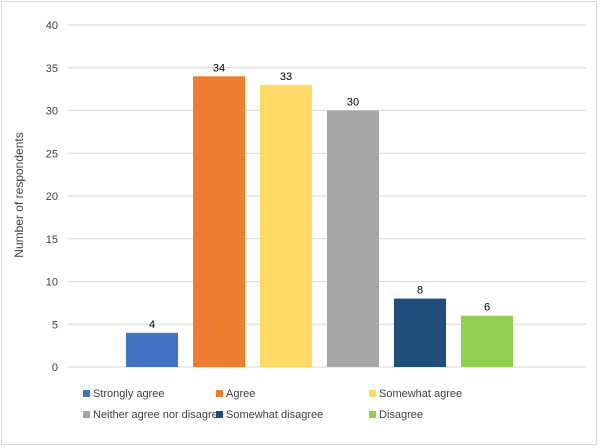 The height and width of the screenshot is (448, 600). What do you see at coordinates (52, 69) in the screenshot?
I see `y-tick-label: 35` at bounding box center [52, 69].